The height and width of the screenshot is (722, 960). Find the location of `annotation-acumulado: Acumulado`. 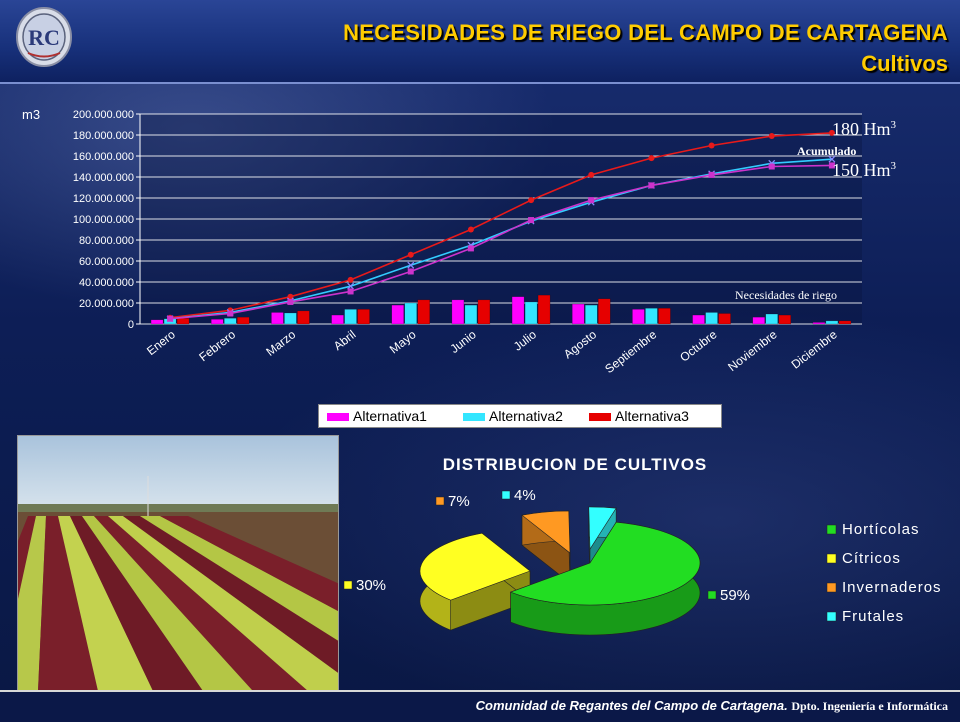

annotation-acumulado: Acumulado is located at coordinates (826, 151).